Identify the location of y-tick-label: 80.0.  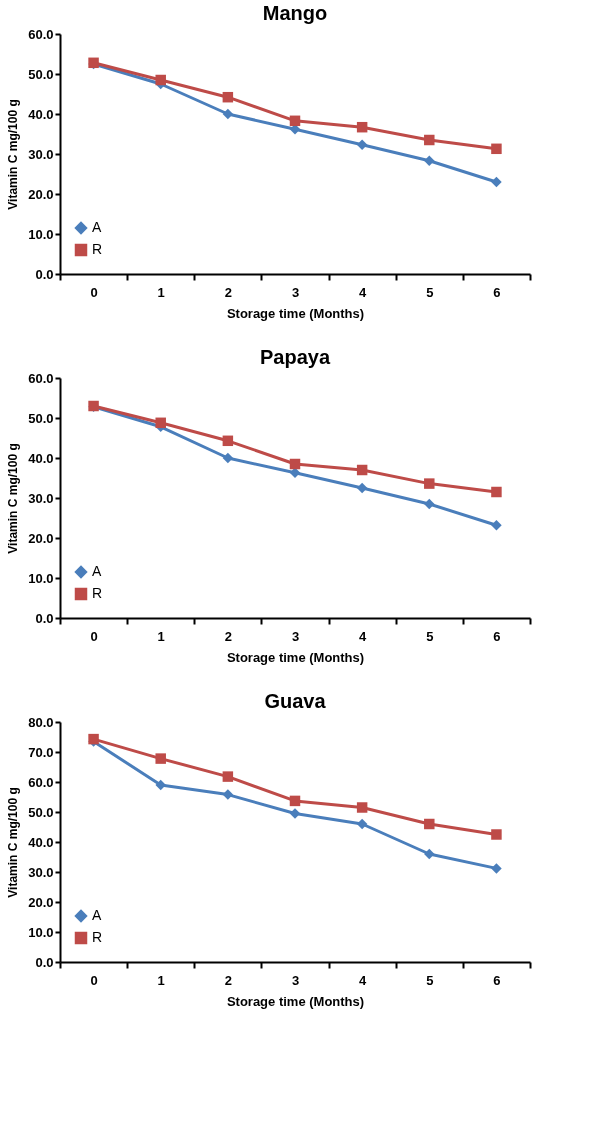
(41, 722).